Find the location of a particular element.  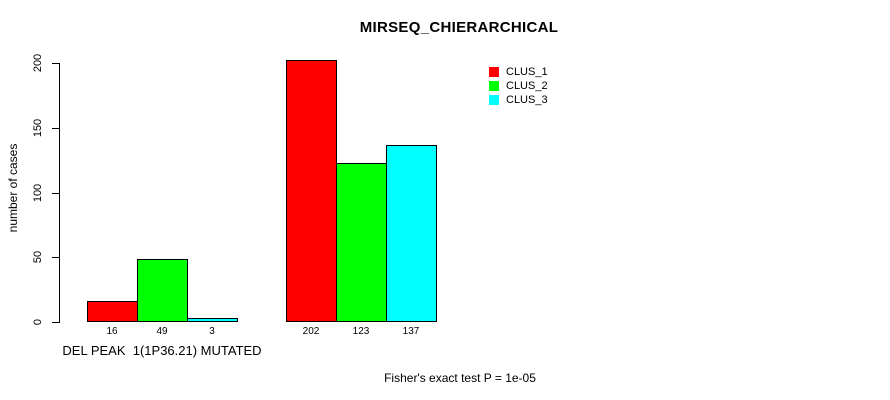

bar-value-label: 16 is located at coordinates (112, 331).